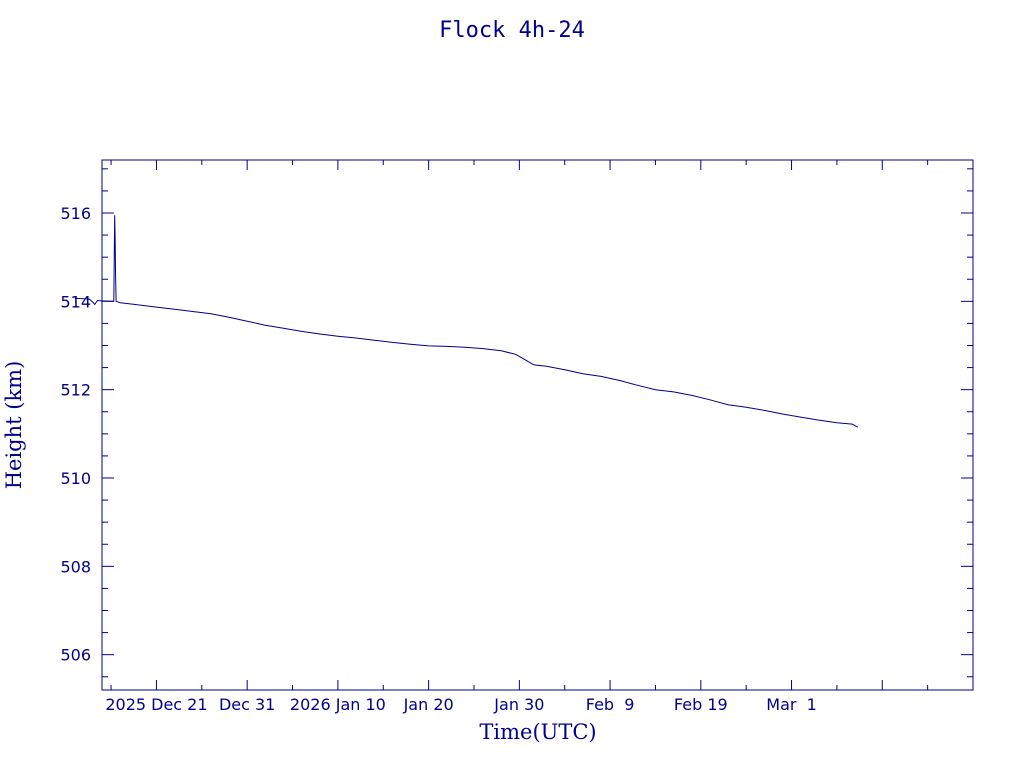 The image size is (1024, 768). I want to click on y-tick-label: 512, so click(75, 390).